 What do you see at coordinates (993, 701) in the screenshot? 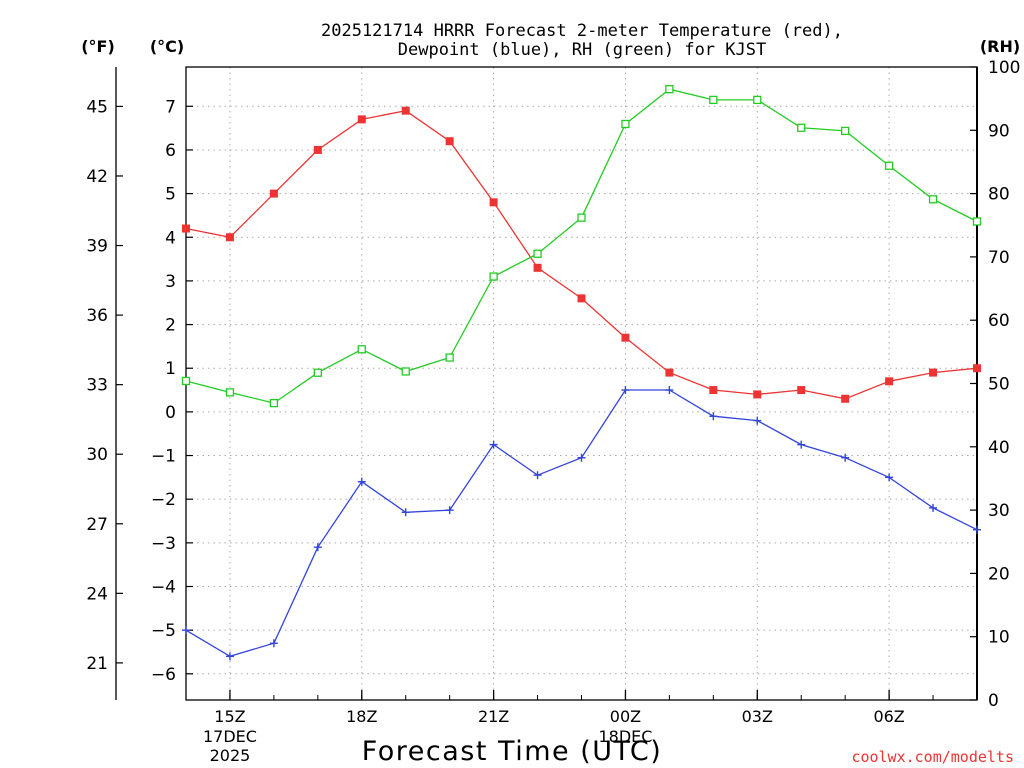
I see `rh-tick-label: 0` at bounding box center [993, 701].